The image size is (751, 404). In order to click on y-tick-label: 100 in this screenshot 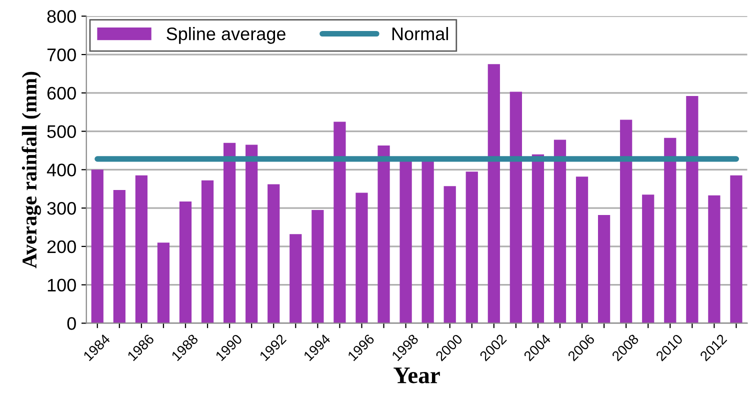, I will do `click(62, 285)`.